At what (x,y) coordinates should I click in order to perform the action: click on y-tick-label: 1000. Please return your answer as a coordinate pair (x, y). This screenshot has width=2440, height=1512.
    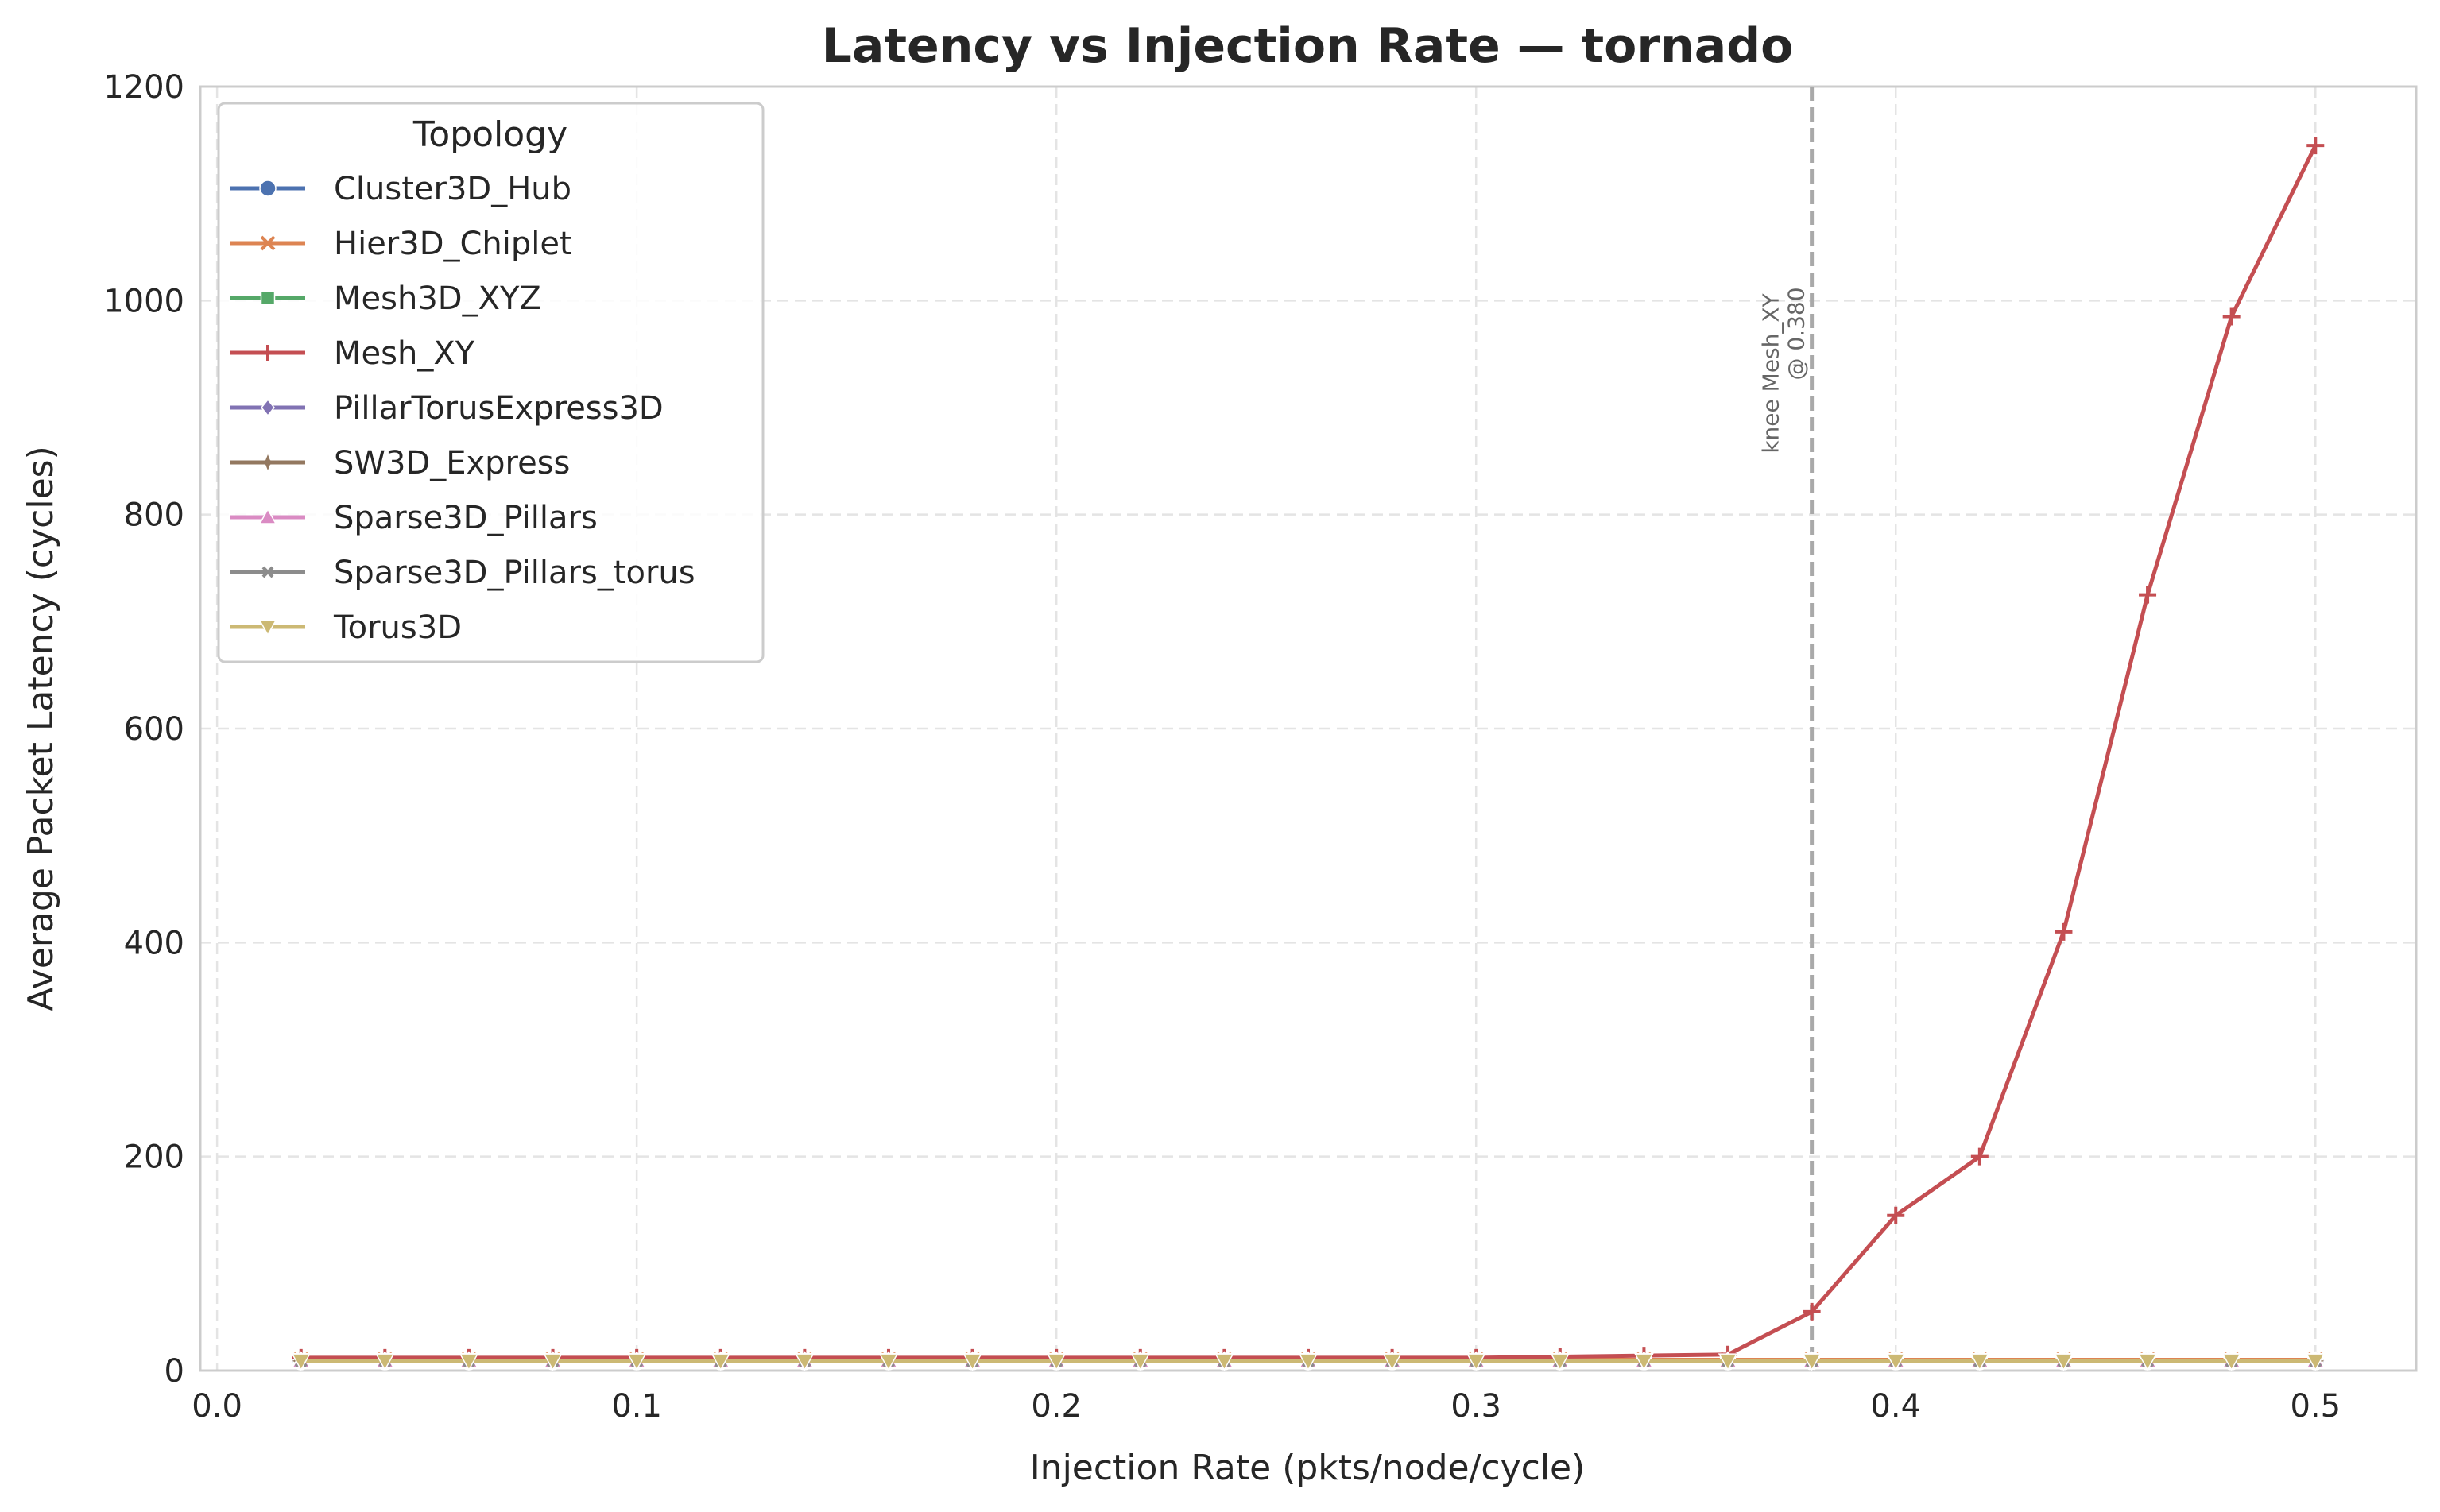
    Looking at the image, I should click on (143, 301).